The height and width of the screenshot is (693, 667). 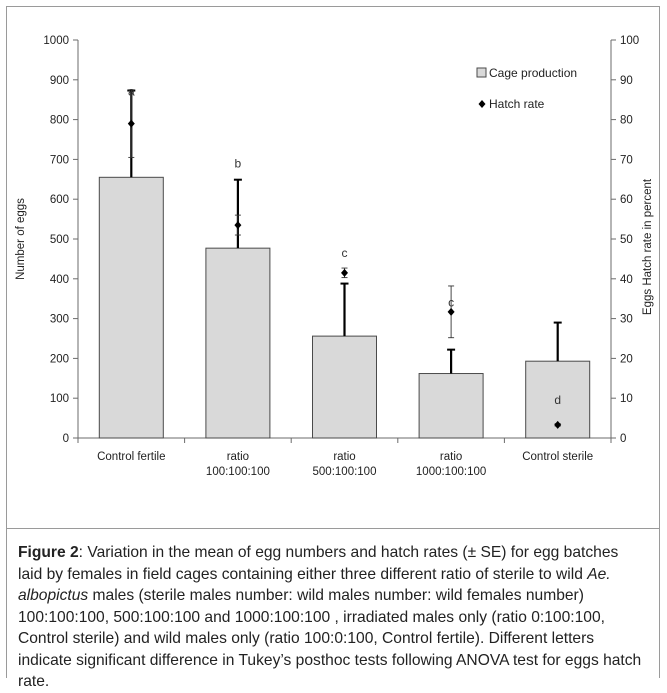 What do you see at coordinates (481, 72) in the screenshot?
I see `legend-swatch-bar` at bounding box center [481, 72].